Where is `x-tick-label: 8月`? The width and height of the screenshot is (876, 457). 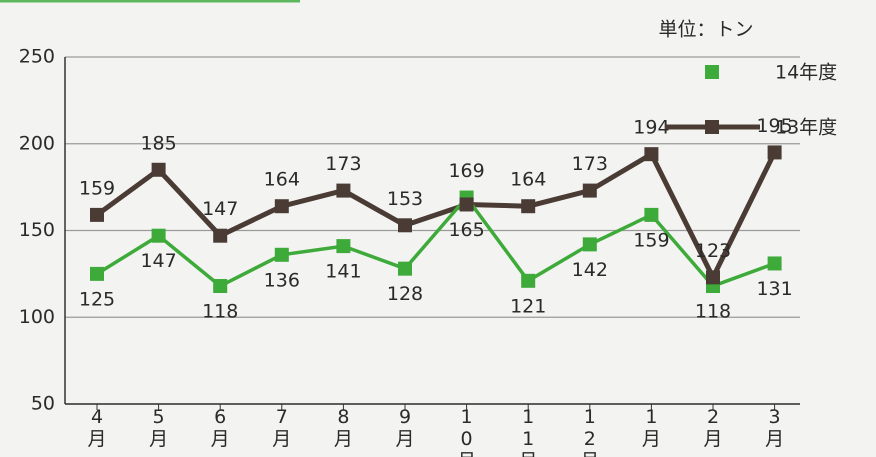 x-tick-label: 8月 is located at coordinates (343, 428).